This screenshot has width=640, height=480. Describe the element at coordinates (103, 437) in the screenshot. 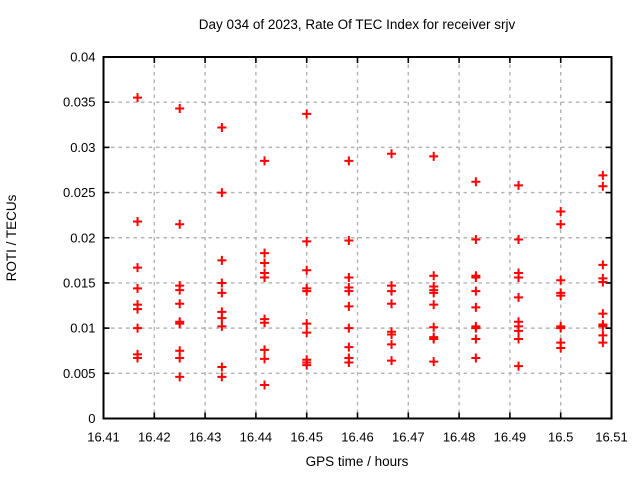

I see `x-tick-label: 16.41` at that location.